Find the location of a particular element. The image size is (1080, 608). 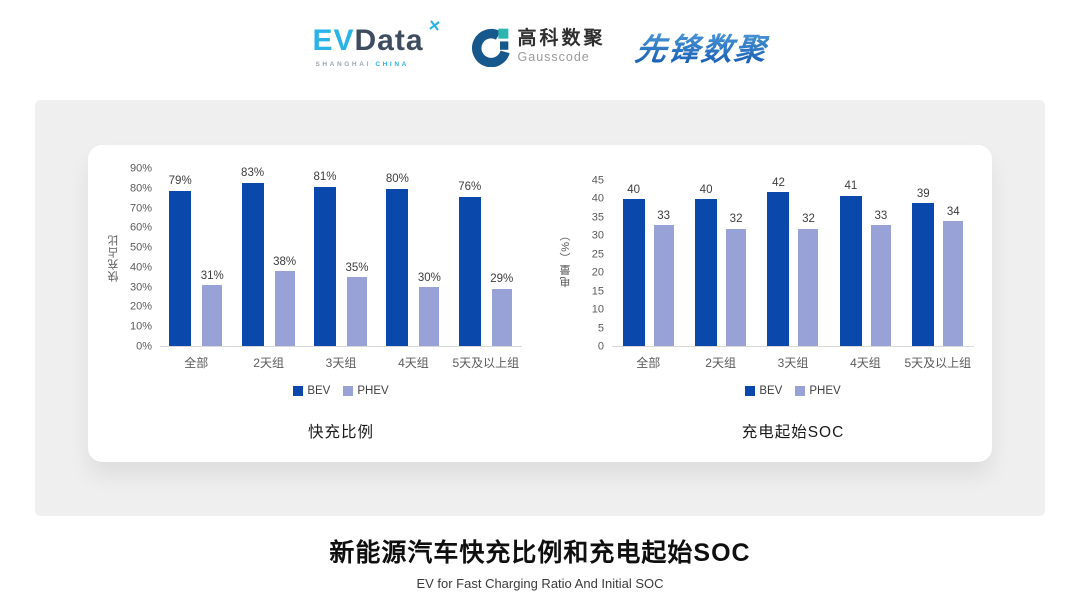

y-tick: 30 is located at coordinates (597, 235).